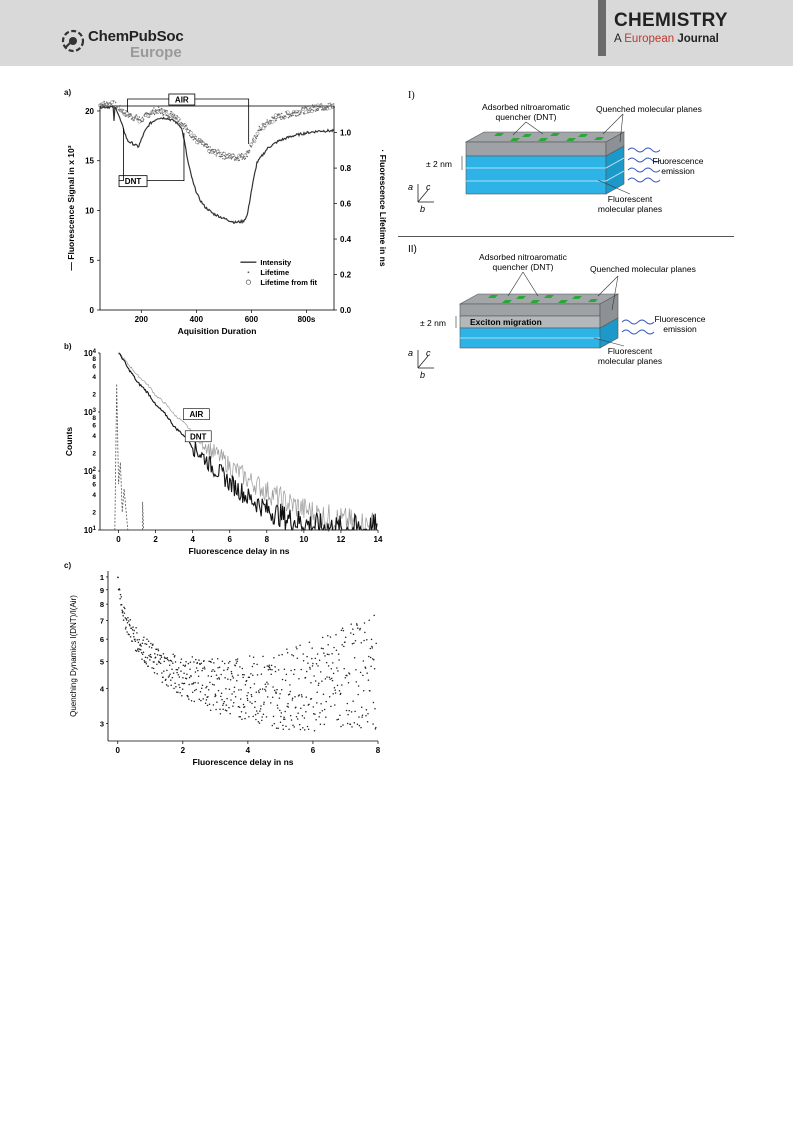 The image size is (793, 1121). Describe the element at coordinates (425, 193) in the screenshot. I see `schematic-I-axes-icon` at that location.